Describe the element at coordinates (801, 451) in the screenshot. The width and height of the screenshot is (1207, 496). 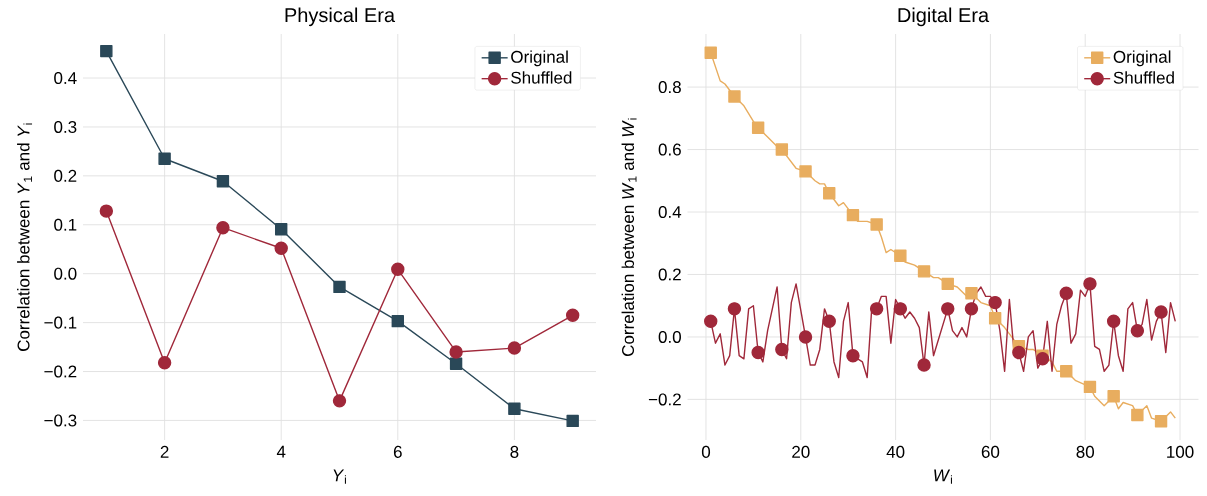
I see `x-tick-label: 20` at that location.